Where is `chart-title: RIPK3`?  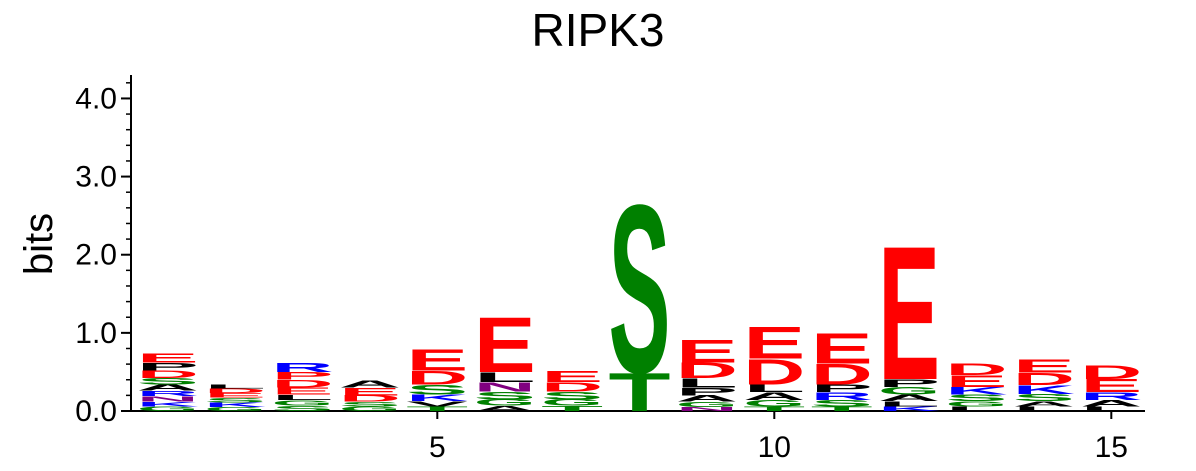 chart-title: RIPK3 is located at coordinates (598, 30).